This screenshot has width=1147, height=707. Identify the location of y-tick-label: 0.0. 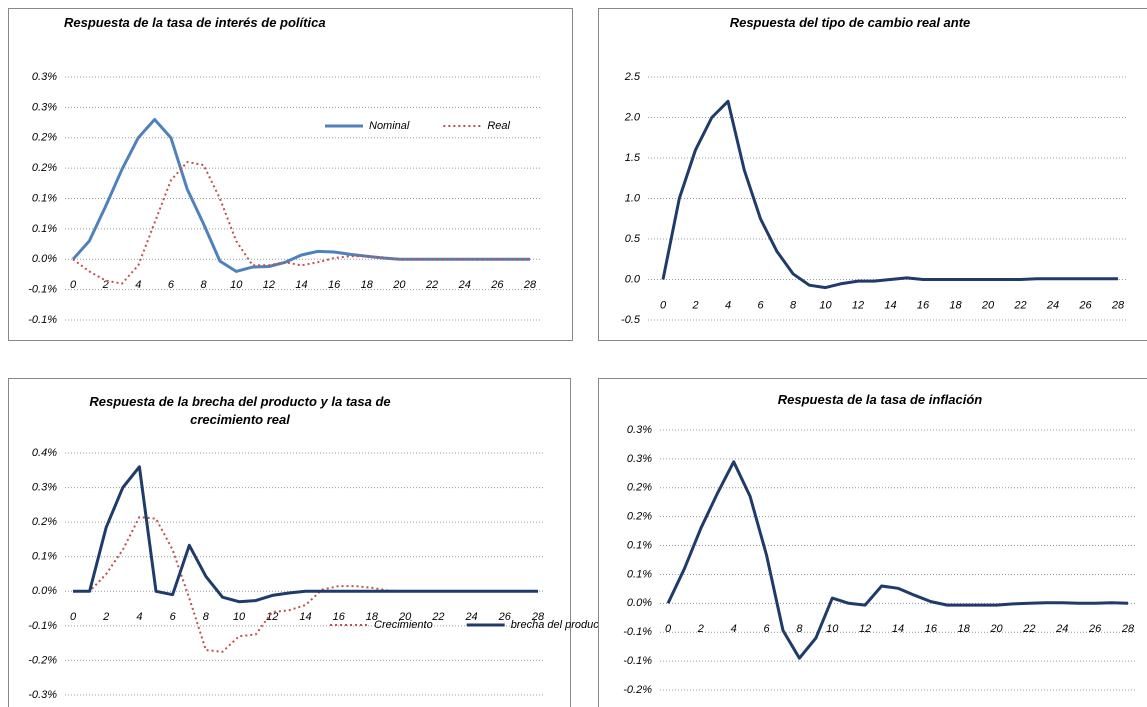
(633, 279).